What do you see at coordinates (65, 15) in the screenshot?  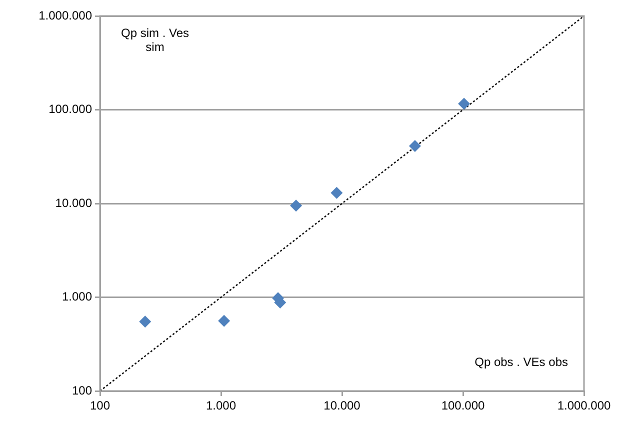 I see `y-tick-label: 1.000.000` at bounding box center [65, 15].